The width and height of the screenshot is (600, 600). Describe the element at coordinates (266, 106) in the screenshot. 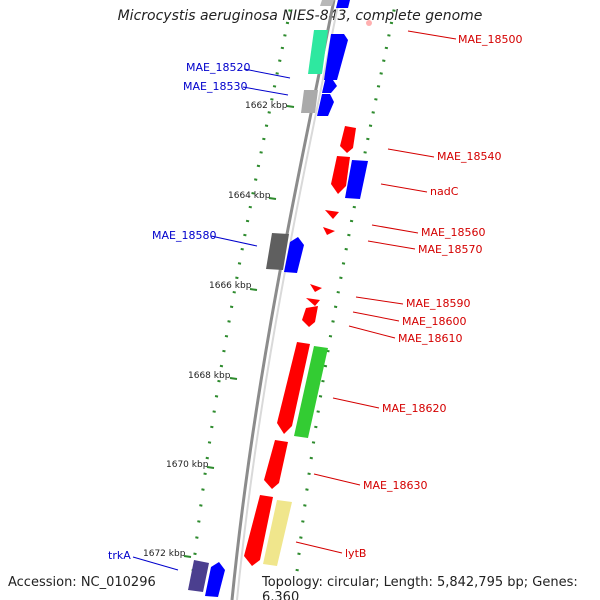

I see `scale-label-1662: 1662 kbp` at that location.